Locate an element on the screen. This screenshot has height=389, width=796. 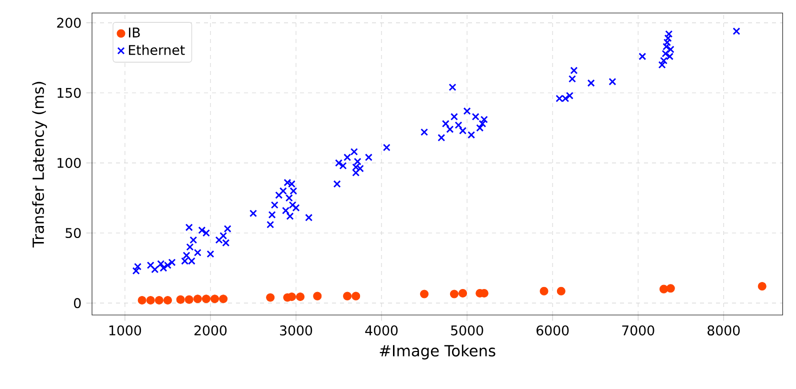
y-tick-label: 50 is located at coordinates (73, 233).